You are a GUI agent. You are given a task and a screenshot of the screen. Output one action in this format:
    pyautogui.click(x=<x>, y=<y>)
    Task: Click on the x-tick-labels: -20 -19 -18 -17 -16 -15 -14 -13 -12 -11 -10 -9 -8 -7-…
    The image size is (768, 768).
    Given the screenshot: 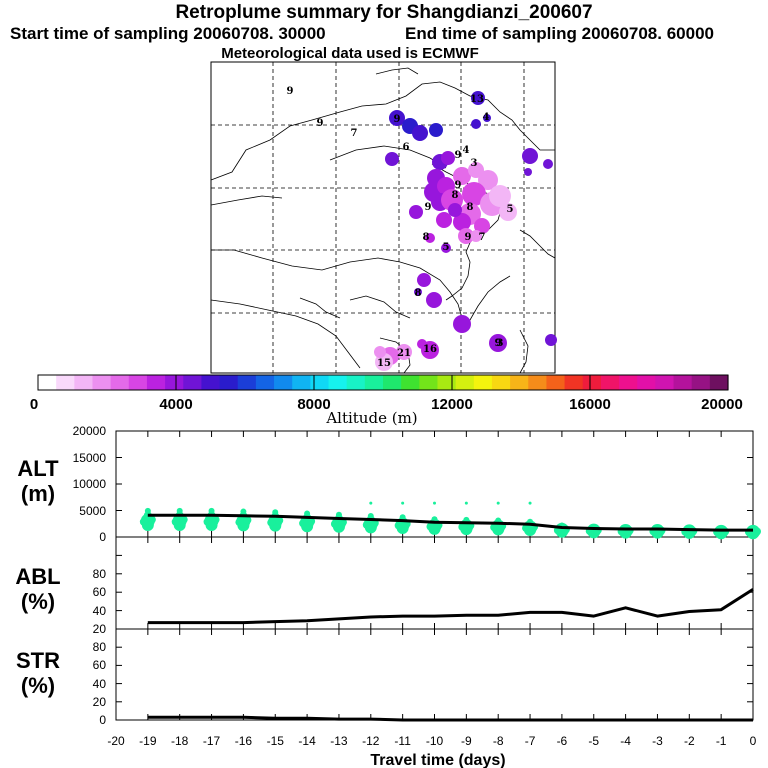 What is the action you would take?
    pyautogui.click(x=431, y=741)
    